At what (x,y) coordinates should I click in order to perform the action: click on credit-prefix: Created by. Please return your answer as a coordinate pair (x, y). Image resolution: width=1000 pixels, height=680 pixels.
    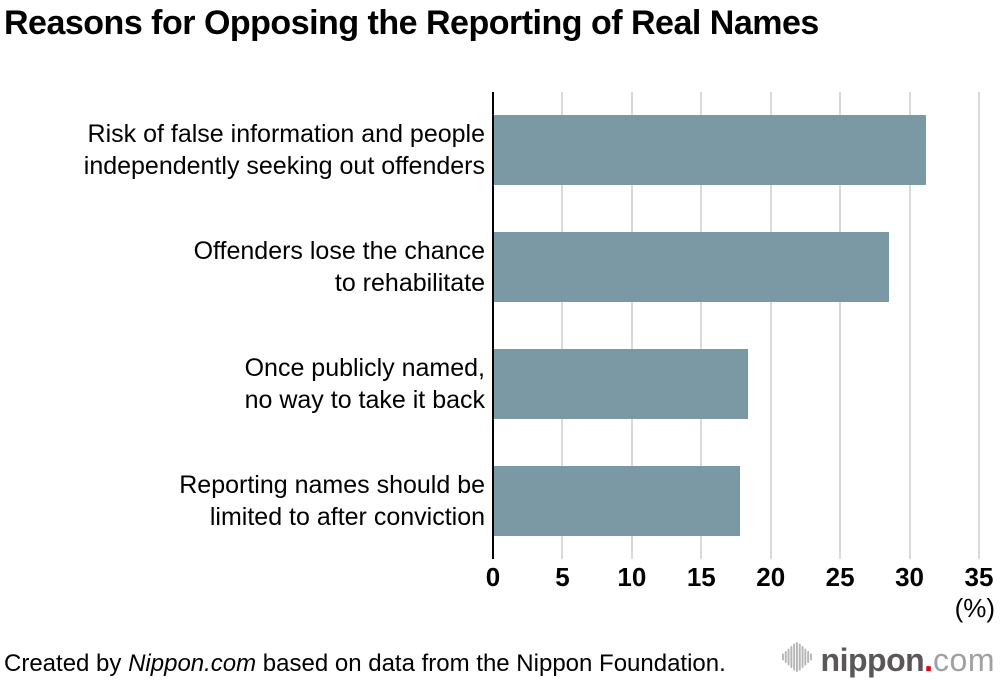
    Looking at the image, I should click on (66, 663).